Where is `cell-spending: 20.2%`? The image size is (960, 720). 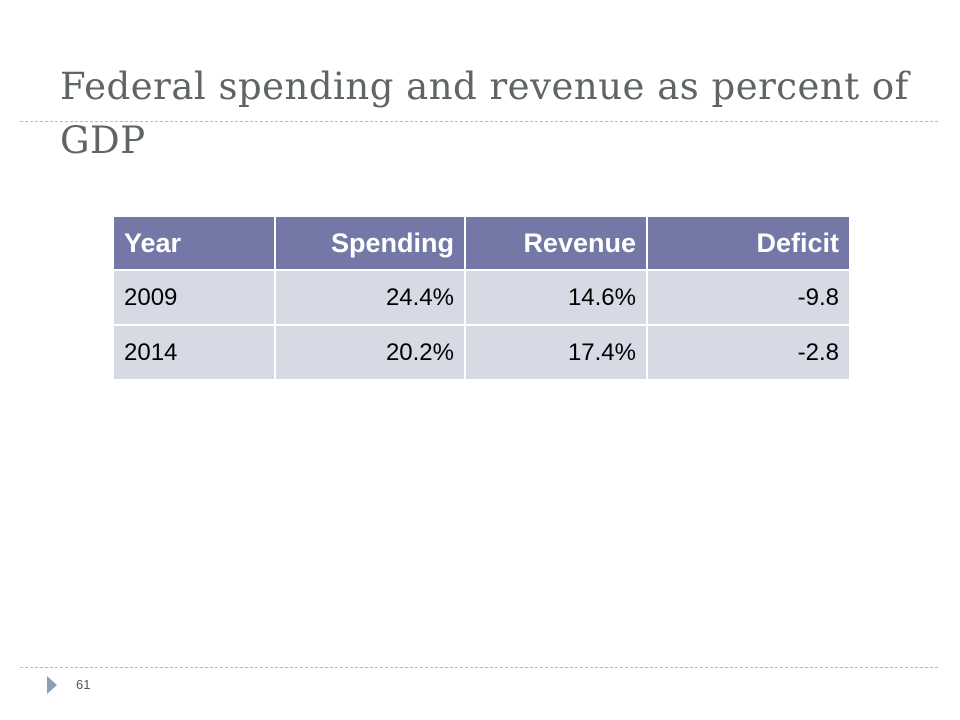
cell-spending: 20.2% is located at coordinates (370, 353).